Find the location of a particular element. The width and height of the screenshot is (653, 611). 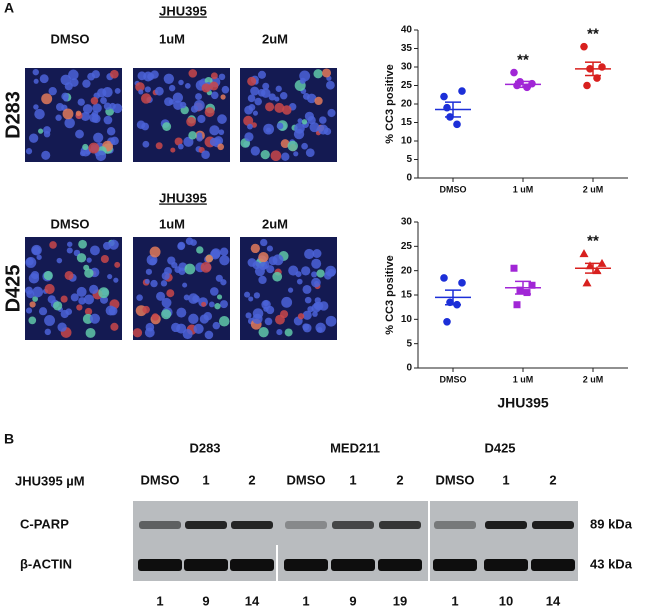

y-tick-label: 10 is located at coordinates (407, 319).